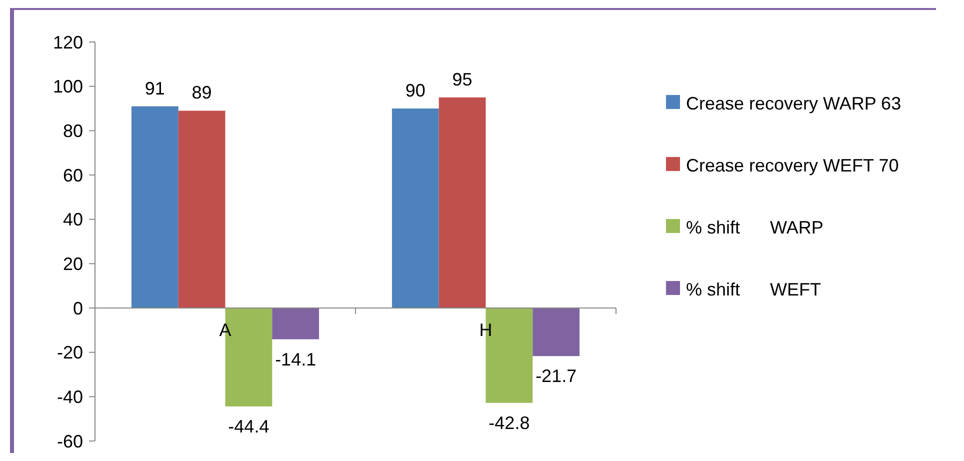 Image resolution: width=964 pixels, height=461 pixels. Describe the element at coordinates (509, 422) in the screenshot. I see `data-label: -42.8` at that location.